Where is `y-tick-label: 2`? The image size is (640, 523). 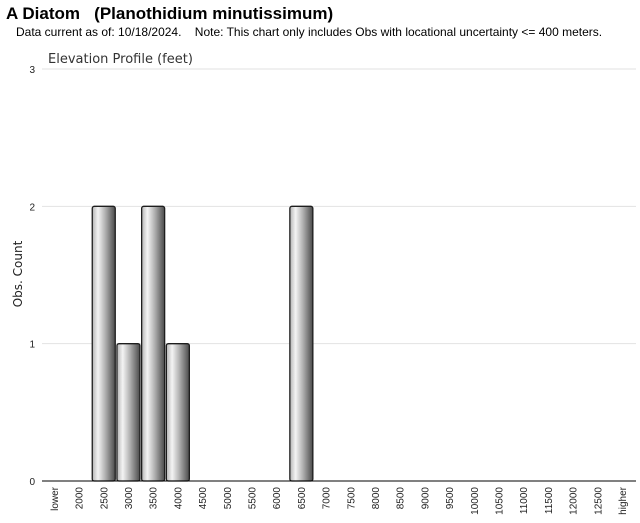
y-tick-label: 2 is located at coordinates (32, 207).